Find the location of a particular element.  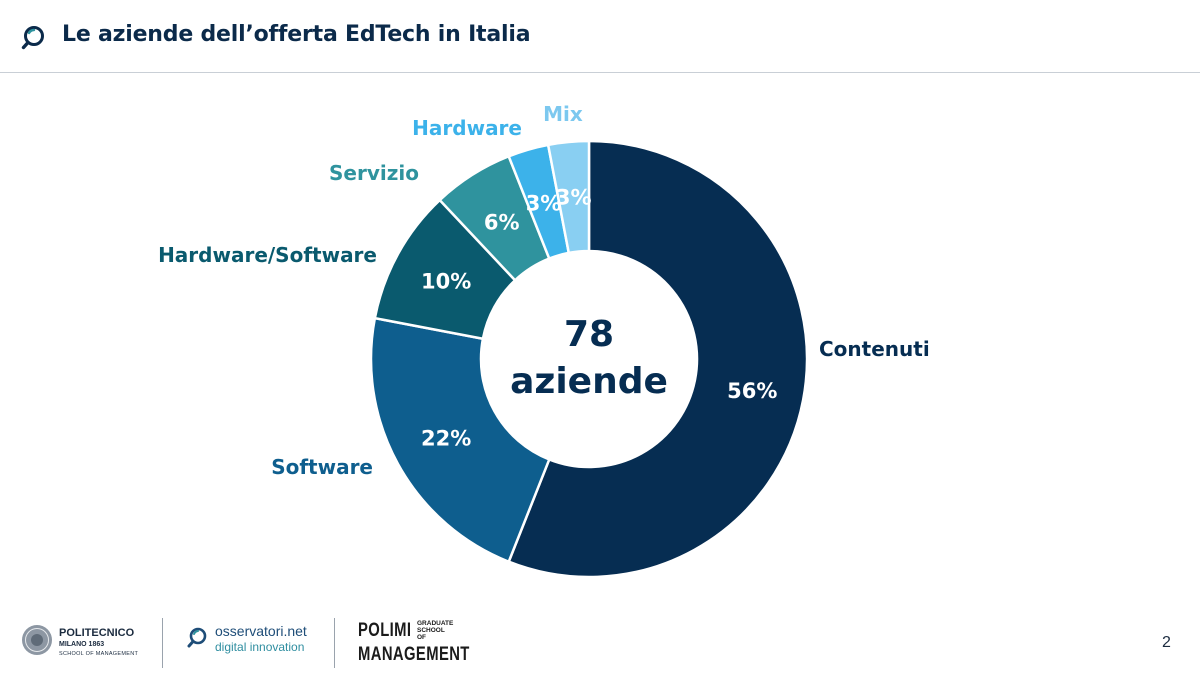

politecnico-school: SCHOOL OF MANAGEMENT is located at coordinates (99, 654).